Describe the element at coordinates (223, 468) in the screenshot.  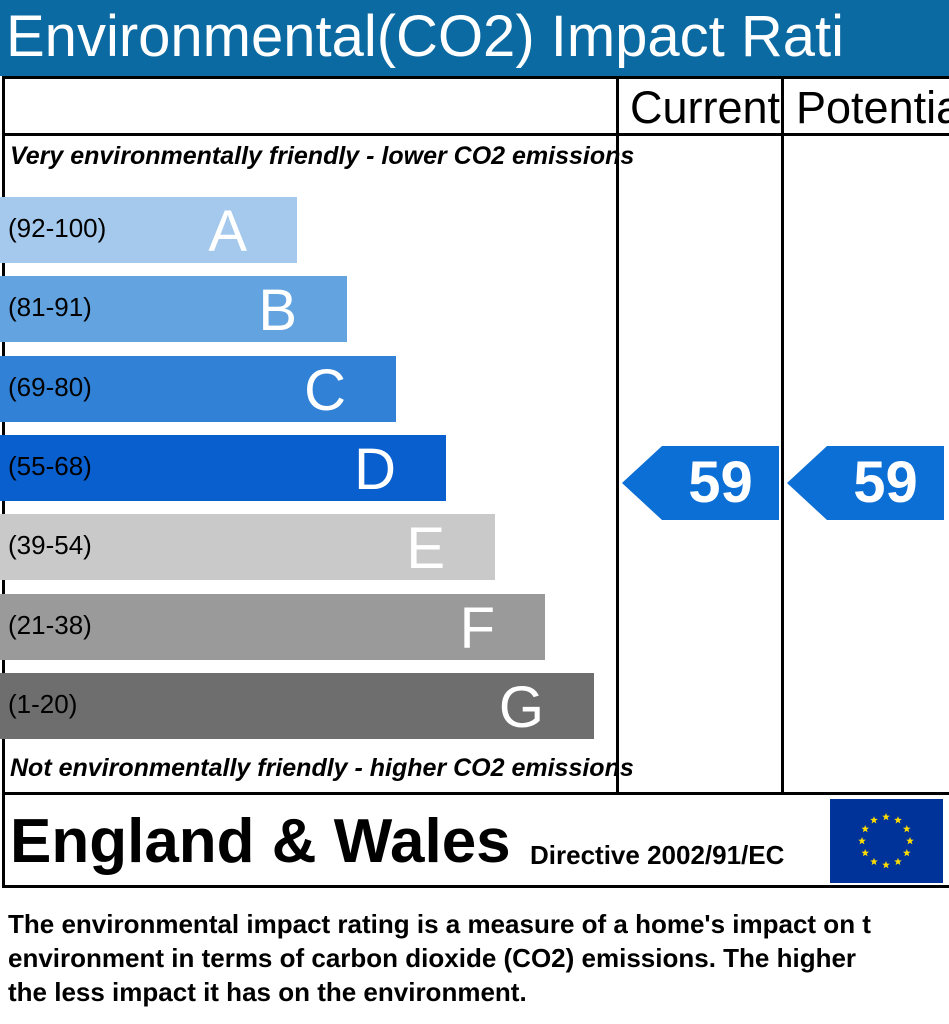
I see `band-d: (55-68) D` at that location.